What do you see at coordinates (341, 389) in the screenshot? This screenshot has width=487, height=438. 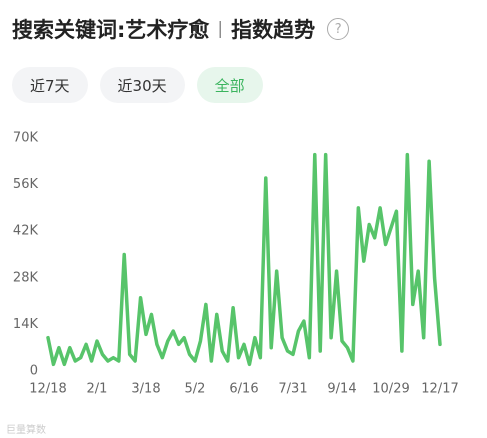 I see `x-tick-label: 9/14` at bounding box center [341, 389].